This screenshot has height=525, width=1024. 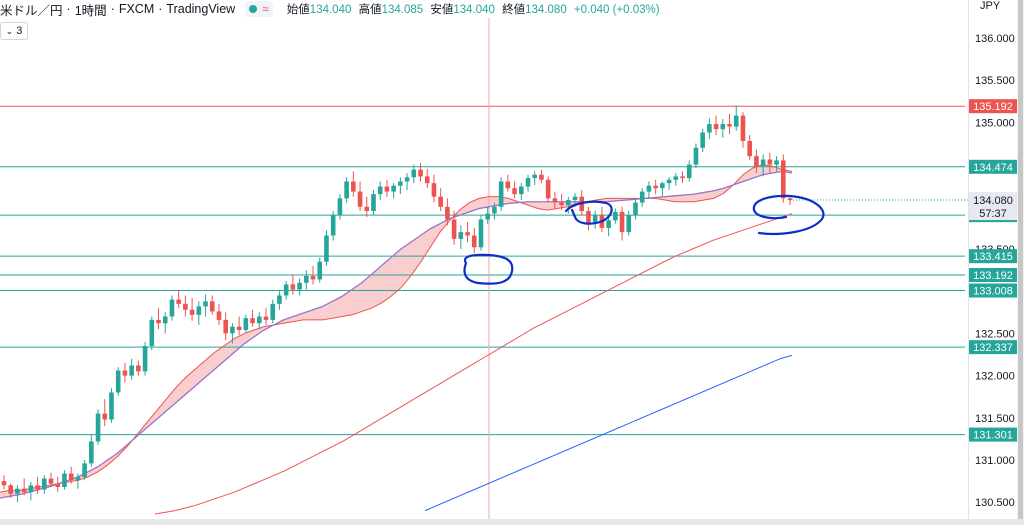 What do you see at coordinates (996, 262) in the screenshot?
I see `price-axis` at bounding box center [996, 262].